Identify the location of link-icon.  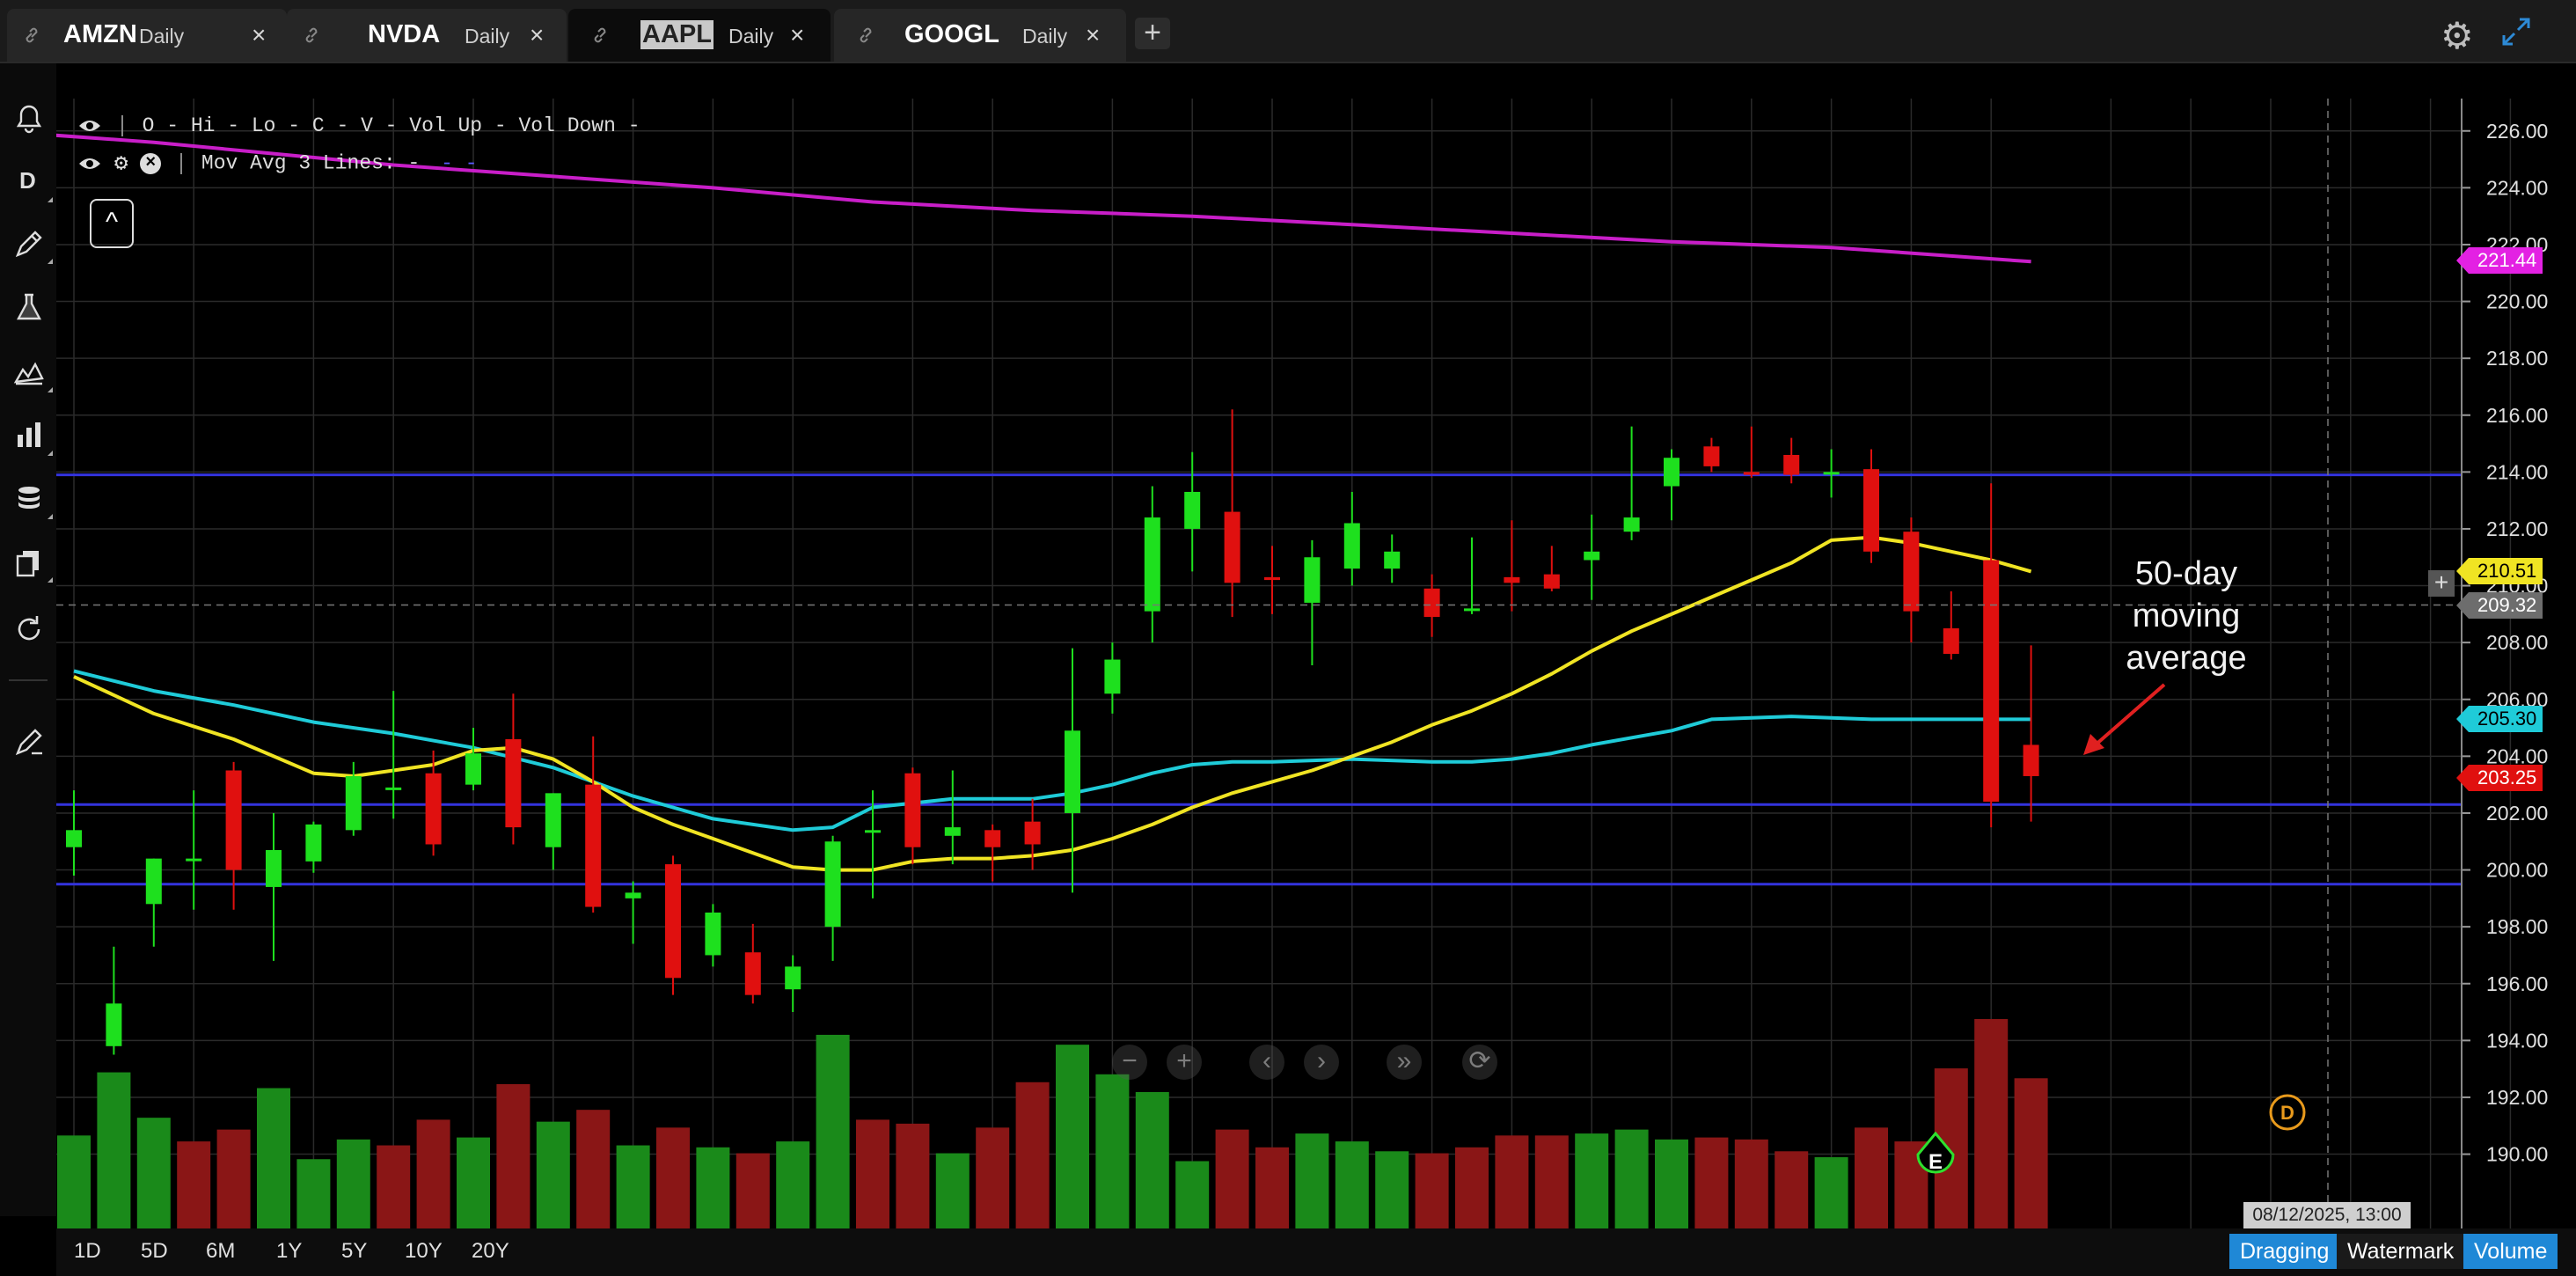
(311, 35).